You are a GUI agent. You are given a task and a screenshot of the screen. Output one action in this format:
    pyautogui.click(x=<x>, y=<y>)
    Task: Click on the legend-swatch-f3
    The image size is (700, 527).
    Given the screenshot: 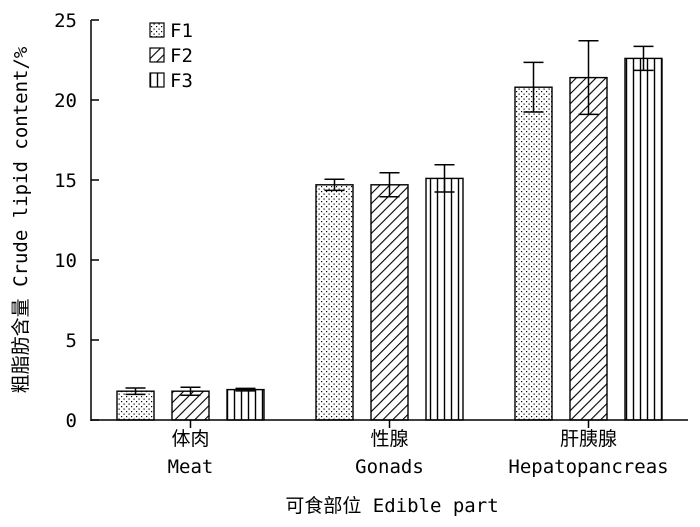 What is the action you would take?
    pyautogui.click(x=157, y=80)
    